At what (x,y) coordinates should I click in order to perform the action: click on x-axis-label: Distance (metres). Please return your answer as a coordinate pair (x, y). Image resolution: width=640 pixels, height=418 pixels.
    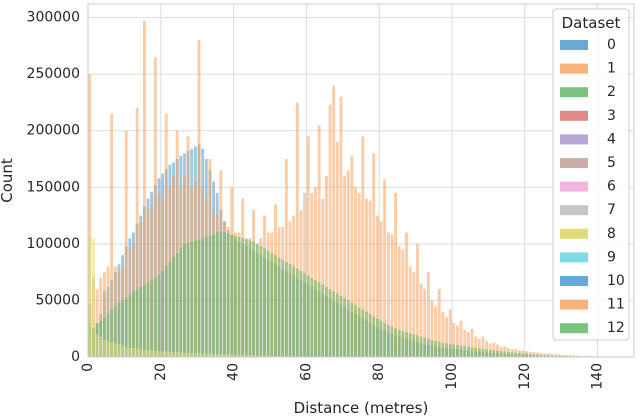
    Looking at the image, I should click on (361, 408).